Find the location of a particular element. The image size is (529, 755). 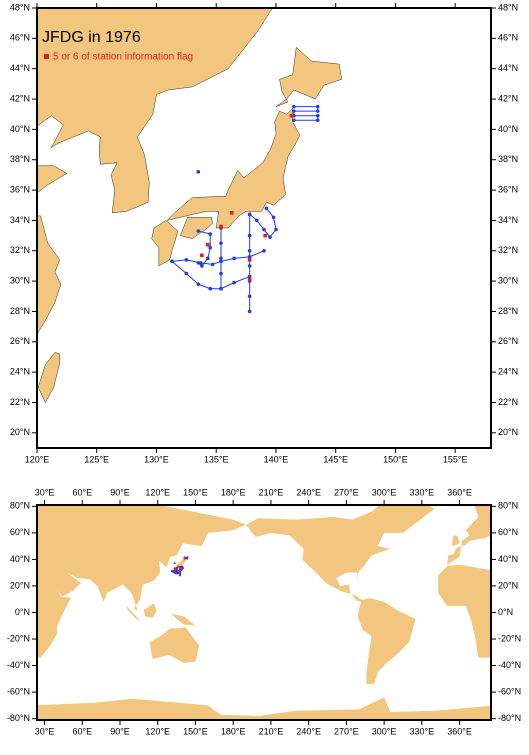

x-tick-label: 130°E is located at coordinates (156, 459).